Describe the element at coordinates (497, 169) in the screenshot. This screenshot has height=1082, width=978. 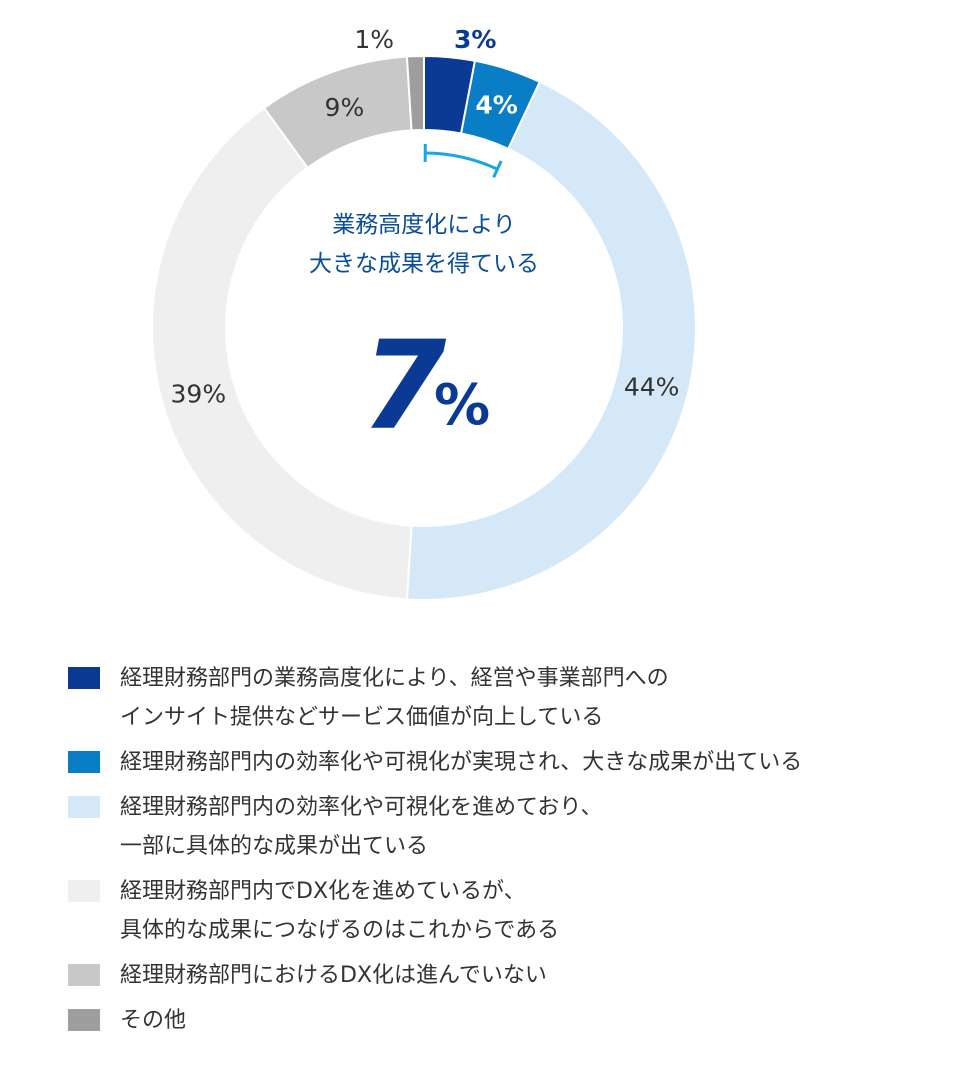
I see `bracket-cap-end` at that location.